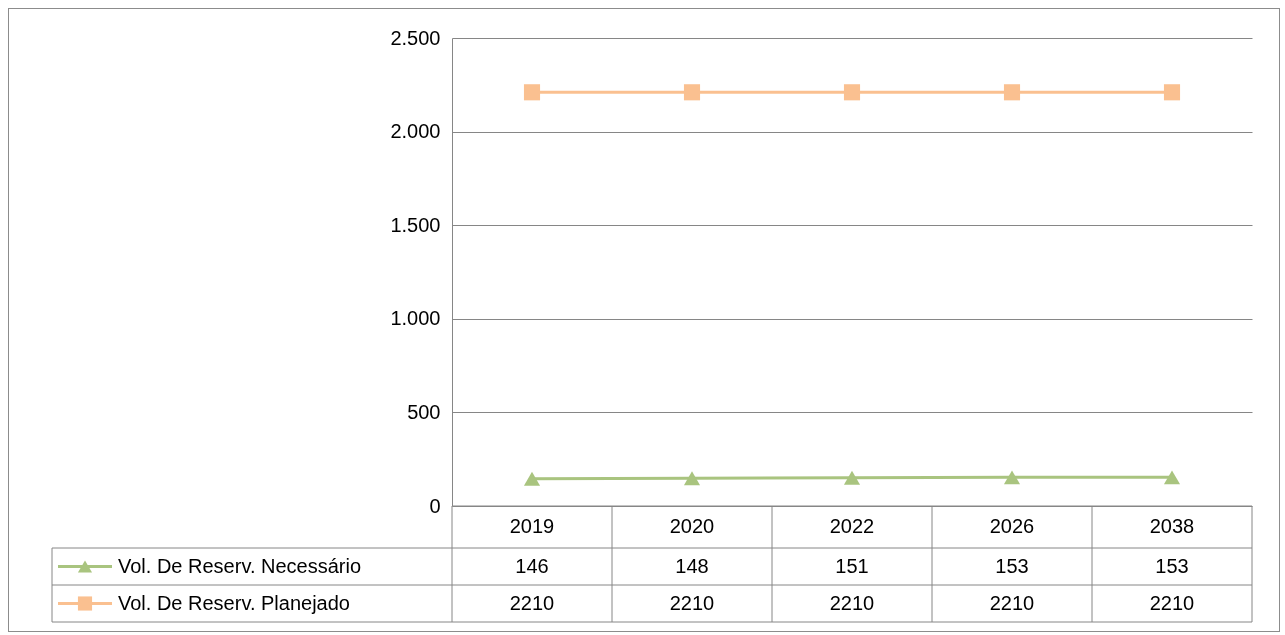 The width and height of the screenshot is (1285, 635). Describe the element at coordinates (1172, 526) in the screenshot. I see `x-tick-label: 2038` at that location.